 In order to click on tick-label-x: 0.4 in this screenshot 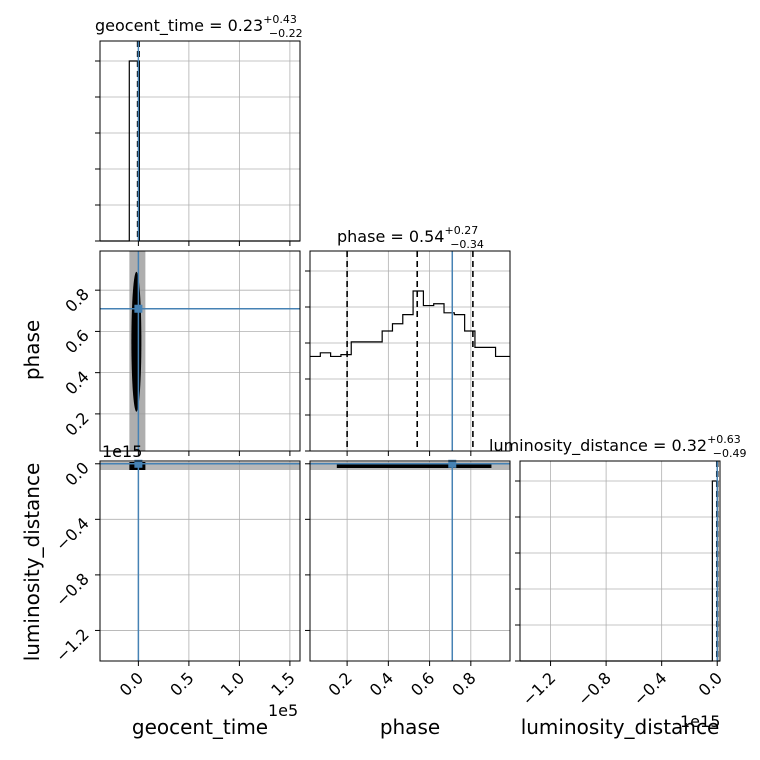, I will do `click(381, 683)`.